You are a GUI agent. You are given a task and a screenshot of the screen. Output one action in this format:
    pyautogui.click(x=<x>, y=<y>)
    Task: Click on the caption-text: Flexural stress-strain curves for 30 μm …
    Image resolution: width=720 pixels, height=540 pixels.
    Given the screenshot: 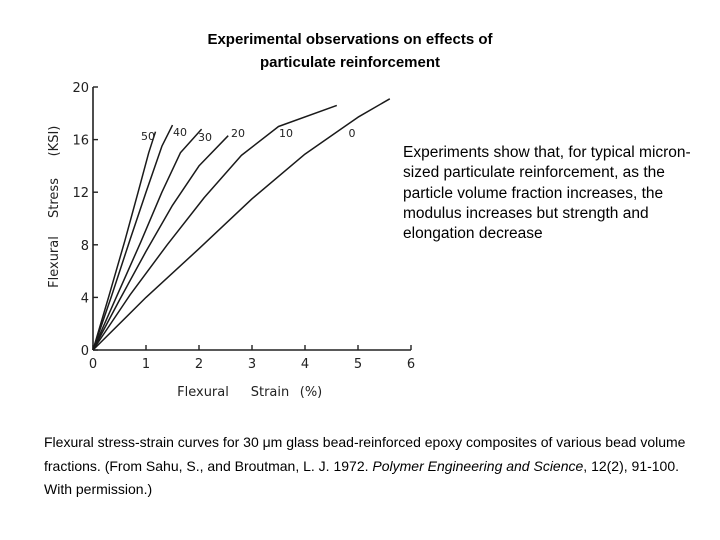 What is the action you would take?
    pyautogui.click(x=365, y=454)
    